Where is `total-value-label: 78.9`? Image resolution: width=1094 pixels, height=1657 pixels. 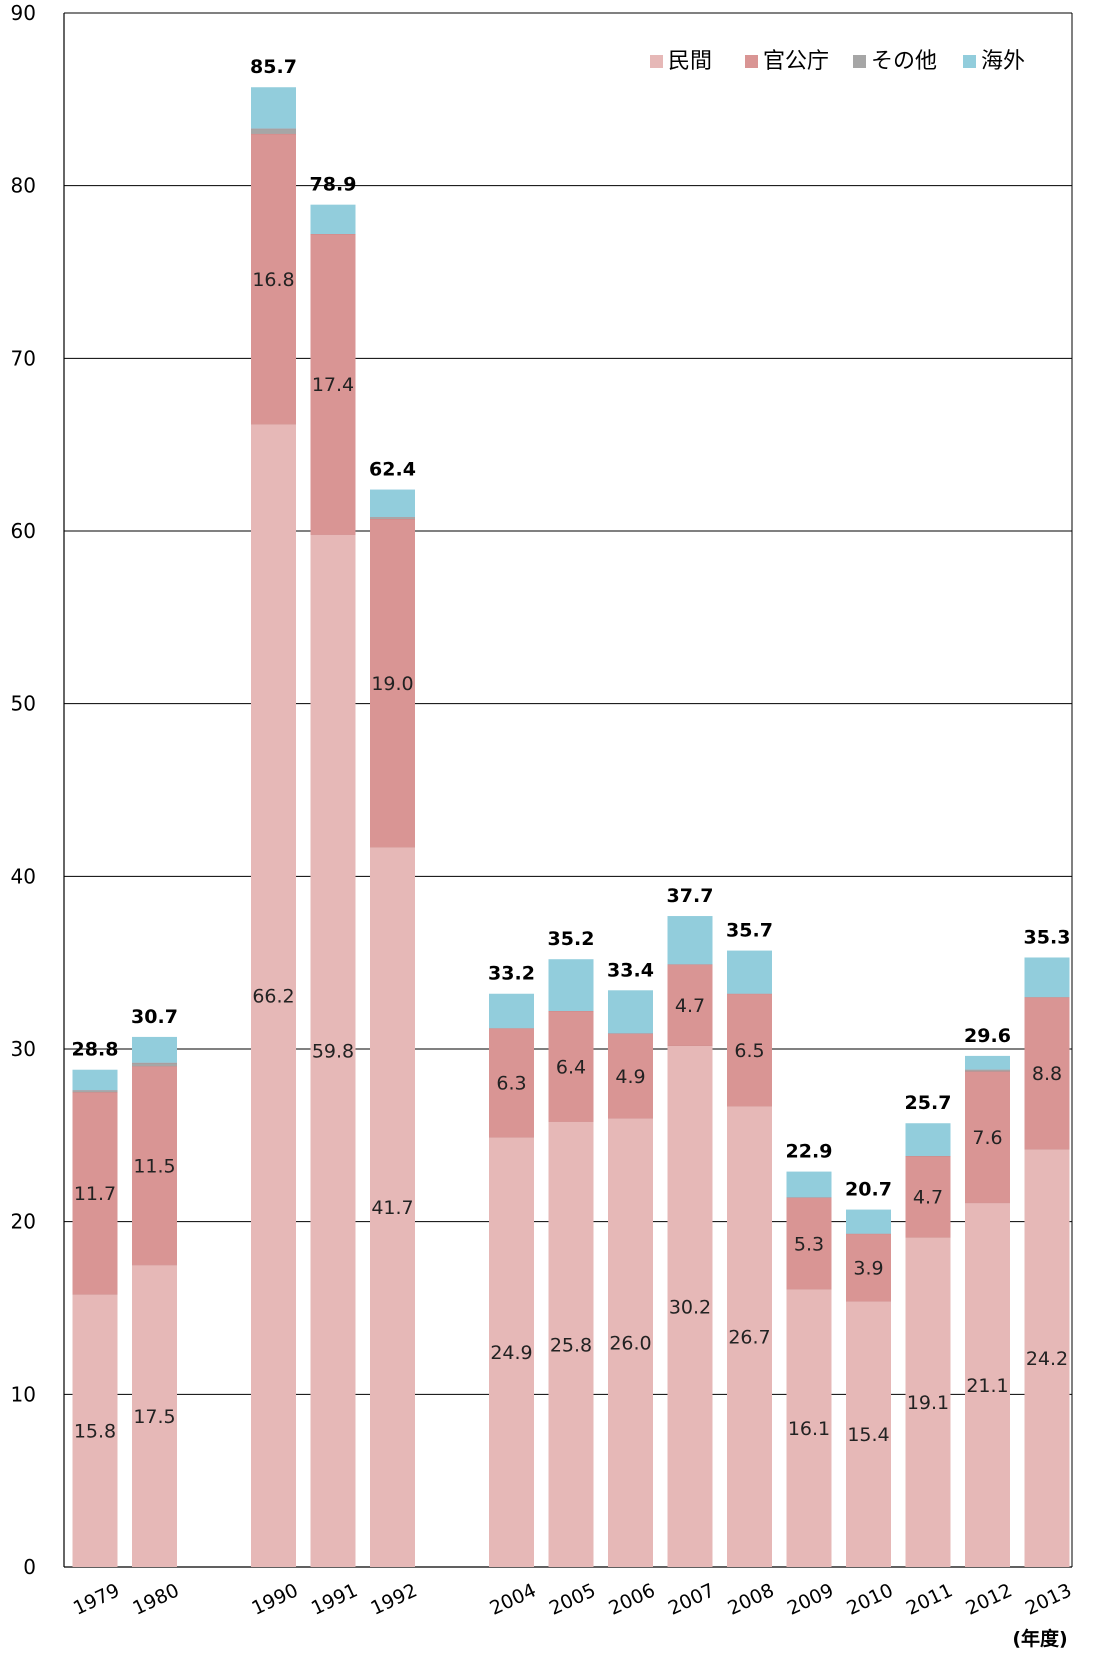
total-value-label: 78.9 is located at coordinates (333, 185).